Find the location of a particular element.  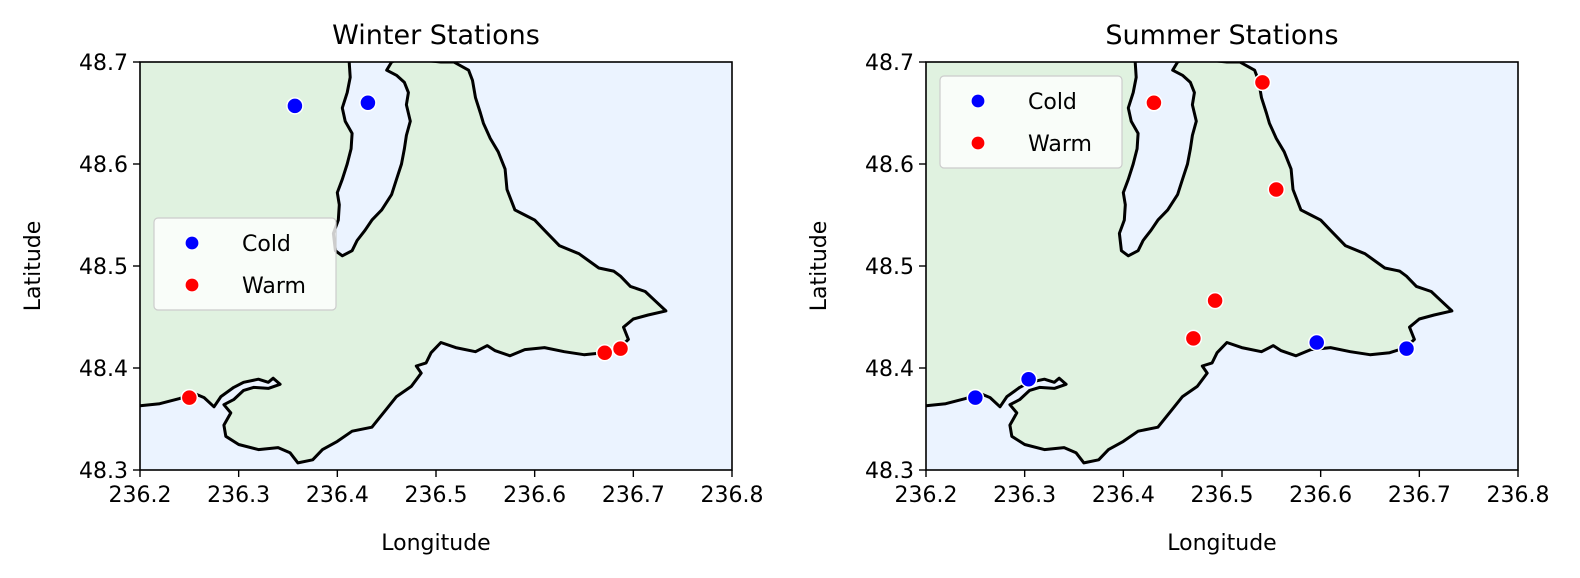

chart-title: Winter Stations is located at coordinates (436, 35).